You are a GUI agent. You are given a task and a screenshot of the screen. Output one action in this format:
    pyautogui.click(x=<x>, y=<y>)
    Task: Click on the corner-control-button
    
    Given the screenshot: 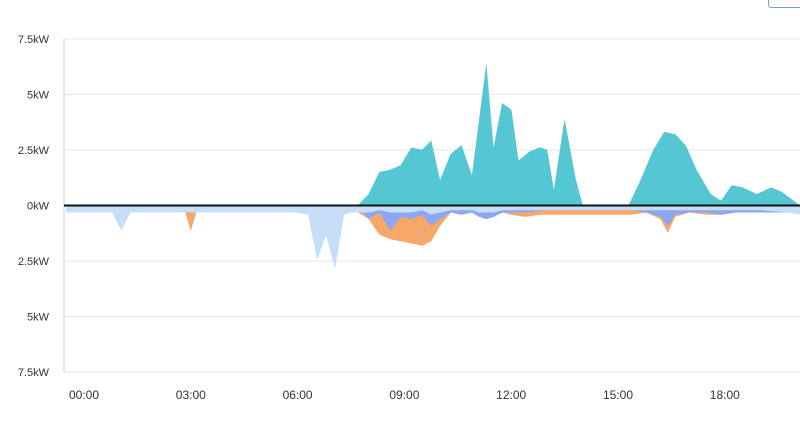 What is the action you would take?
    pyautogui.click(x=784, y=4)
    